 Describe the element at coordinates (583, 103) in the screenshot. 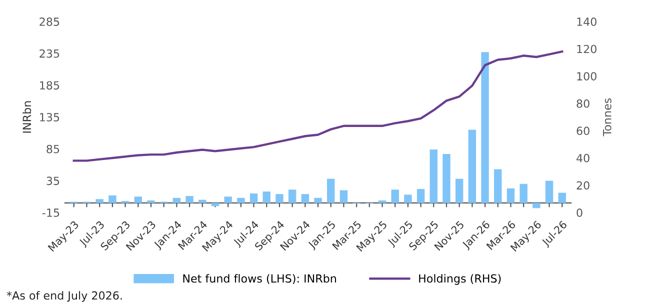

I see `y2-tick-label: 80` at that location.